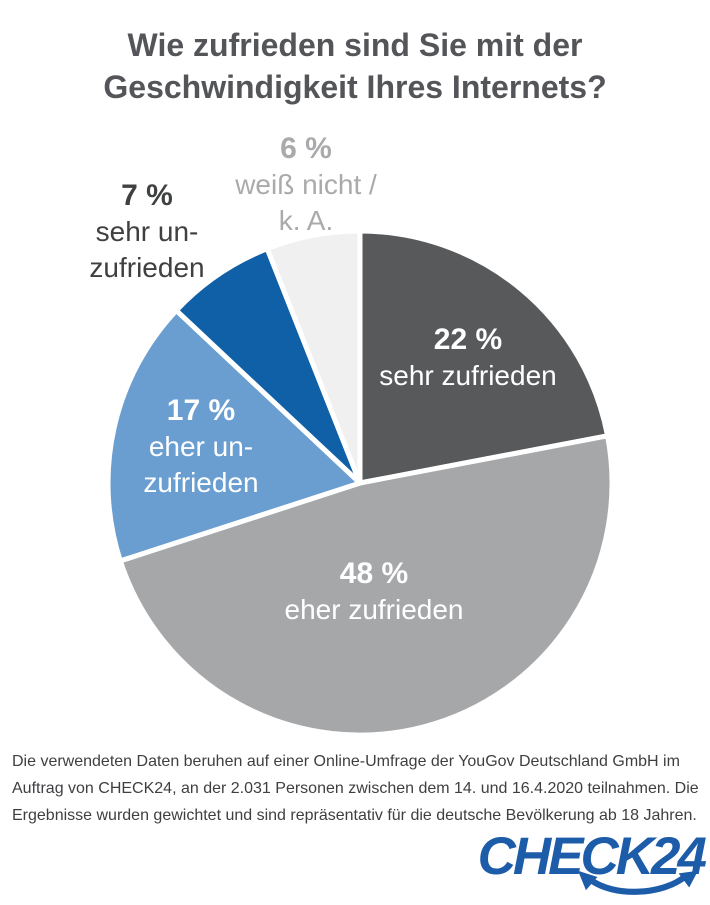 This screenshot has height=905, width=710. I want to click on slice-label-sehr-unzufrieden: 7 % sehr un- zufrieden, so click(146, 232).